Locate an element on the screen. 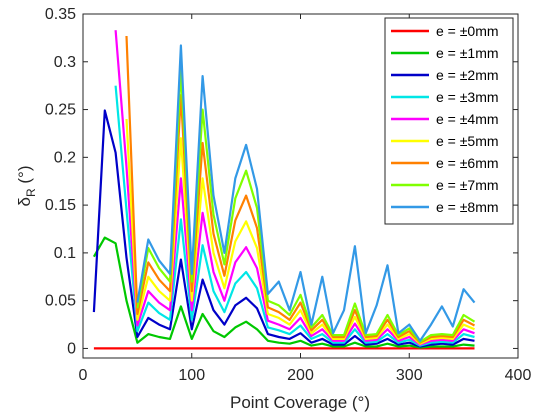 The image size is (550, 420). legend-label-2: e = ±2mm is located at coordinates (467, 75).